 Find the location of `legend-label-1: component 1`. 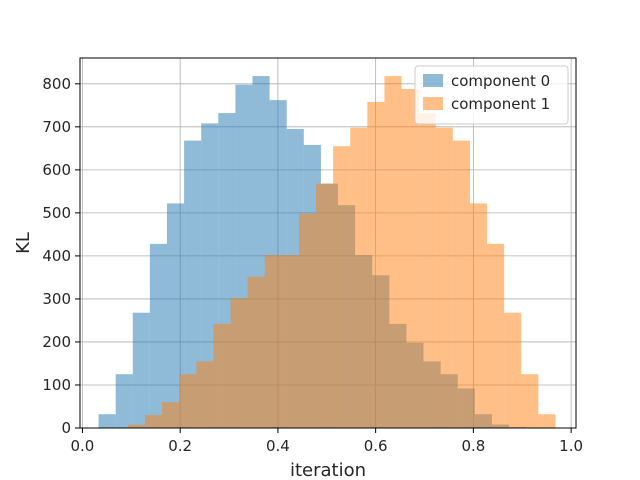

legend-label-1: component 1 is located at coordinates (500, 104).